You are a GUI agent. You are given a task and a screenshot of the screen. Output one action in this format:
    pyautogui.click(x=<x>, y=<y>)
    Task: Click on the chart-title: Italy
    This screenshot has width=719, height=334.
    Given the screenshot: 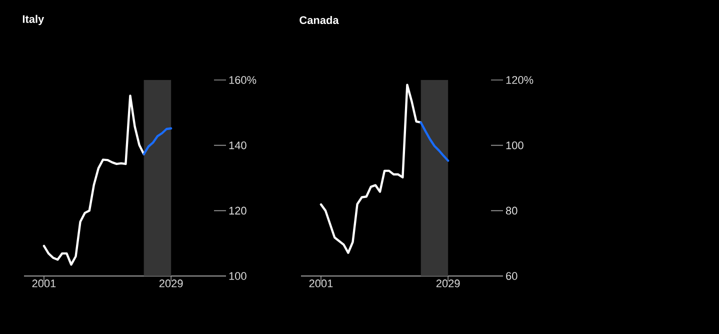 What is the action you would take?
    pyautogui.click(x=33, y=20)
    